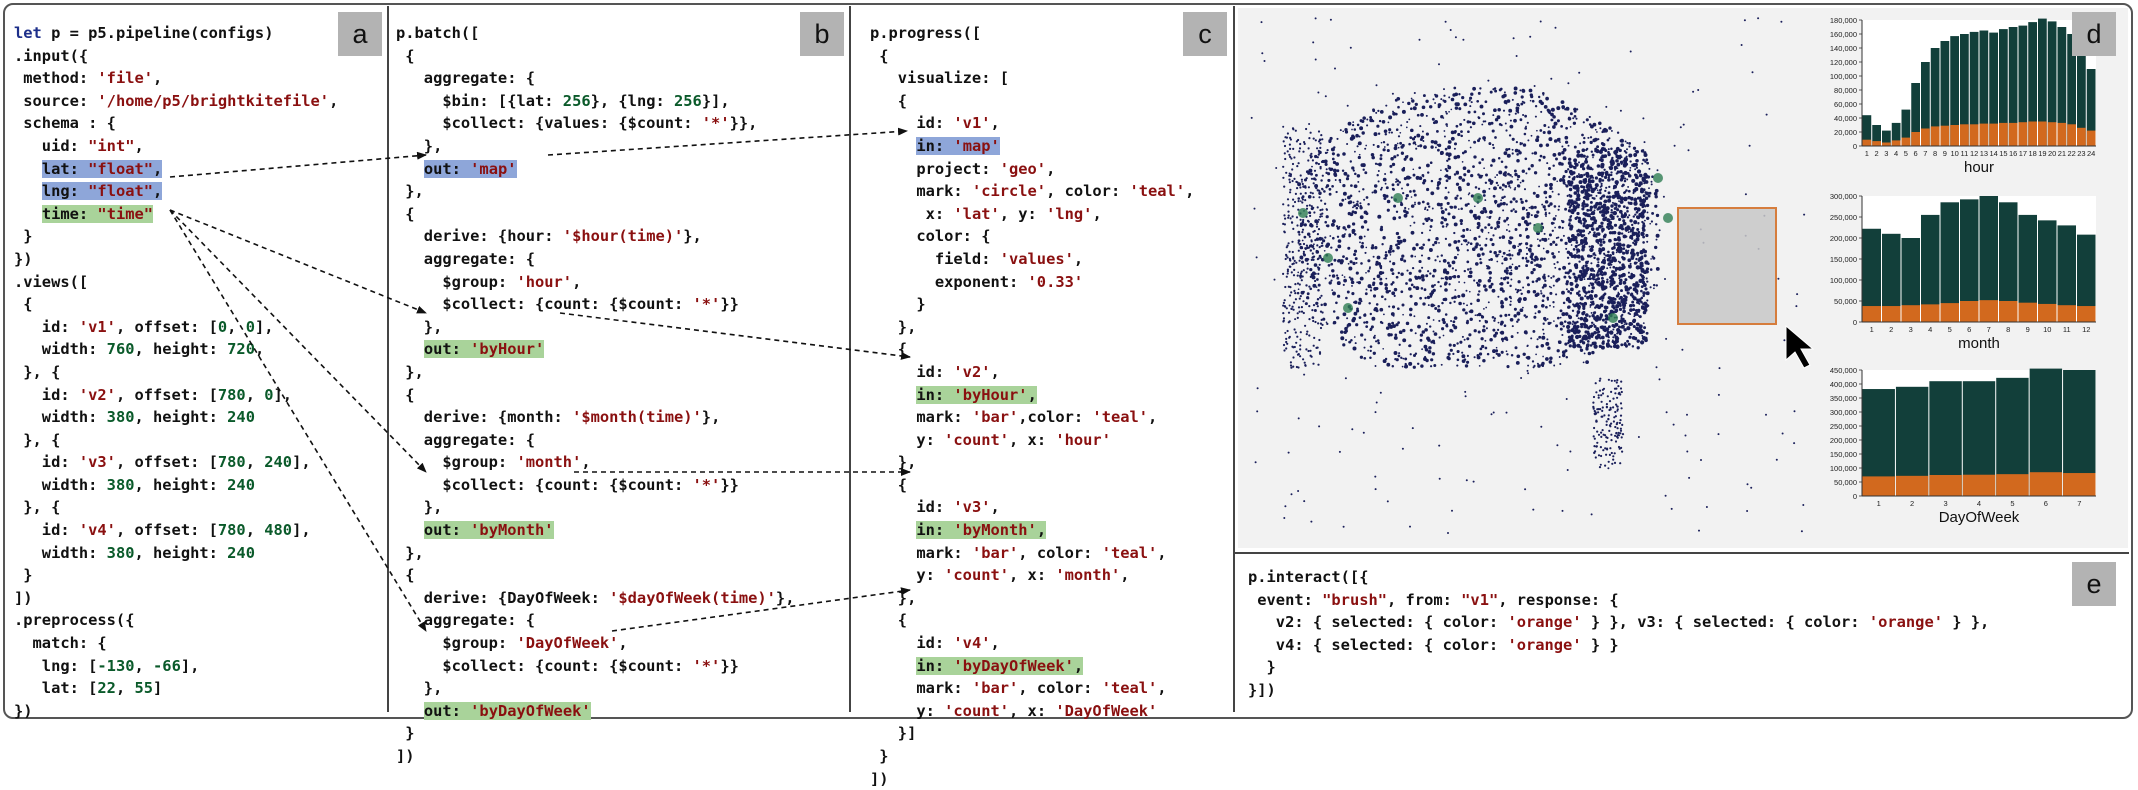 Image resolution: width=2138 pixels, height=790 pixels. What do you see at coordinates (912, 123) in the screenshot?
I see `code-token: id:` at bounding box center [912, 123].